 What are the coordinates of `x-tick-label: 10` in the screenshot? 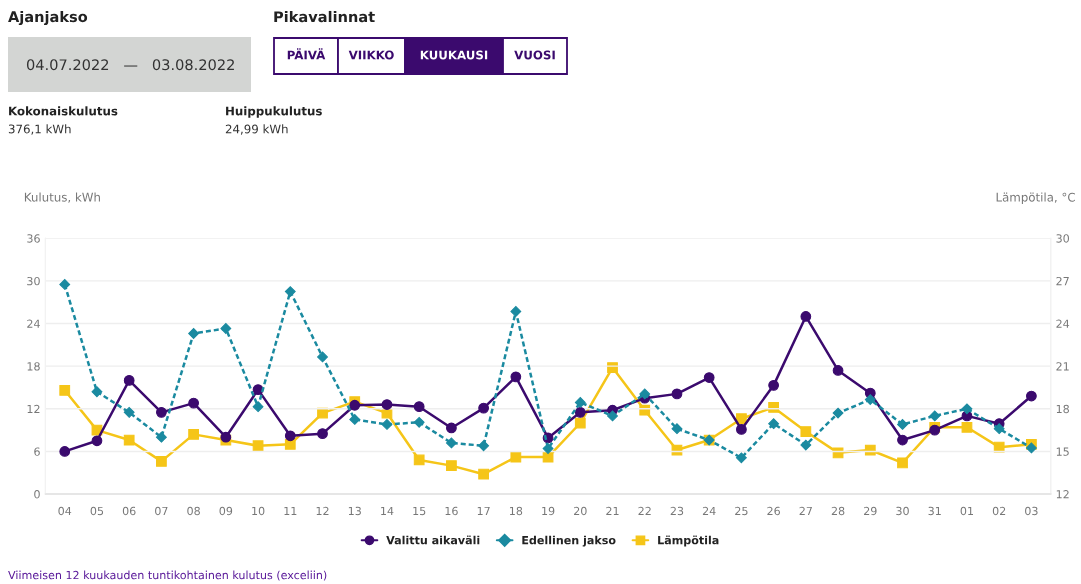 It's located at (258, 511).